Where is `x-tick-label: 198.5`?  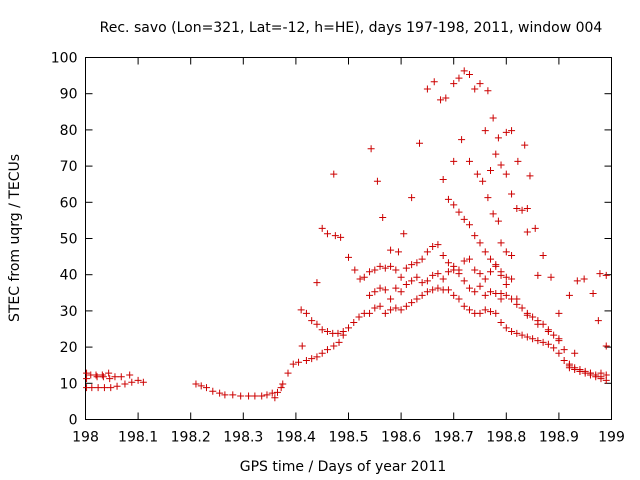
x-tick-label: 198.5 is located at coordinates (348, 438).